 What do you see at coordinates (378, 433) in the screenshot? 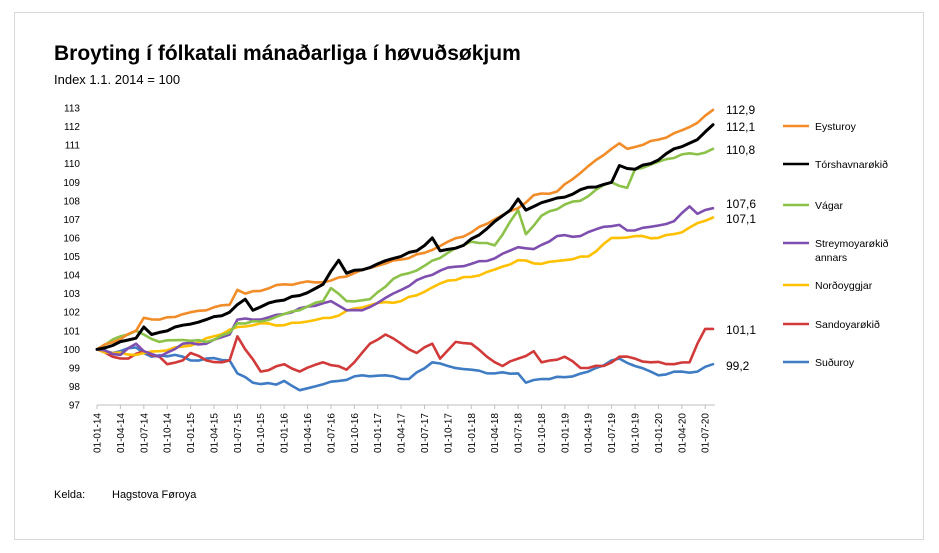
I see `x-tick-label: 01-01-17` at bounding box center [378, 433].